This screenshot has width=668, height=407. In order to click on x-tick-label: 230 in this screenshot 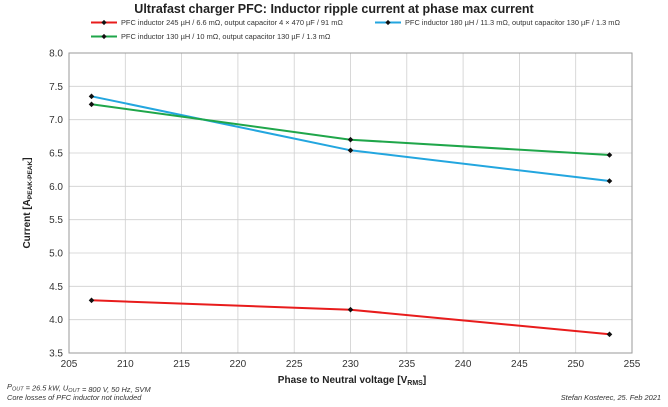, I will do `click(350, 364)`.